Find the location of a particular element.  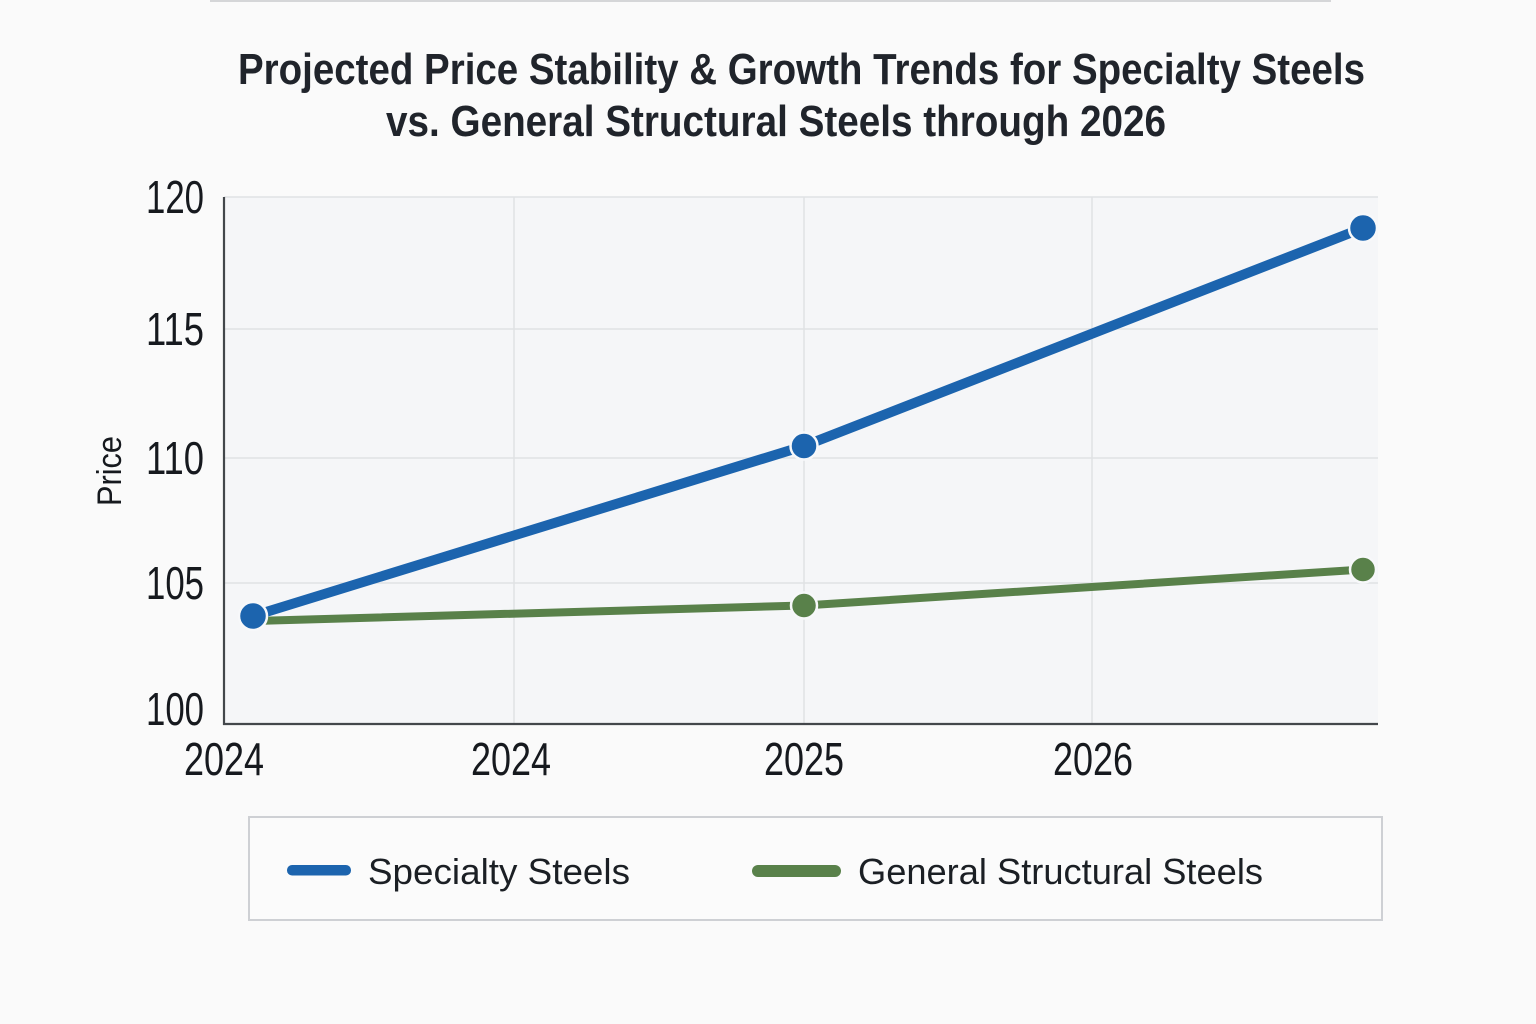

svg-text: 110 is located at coordinates (175, 458).